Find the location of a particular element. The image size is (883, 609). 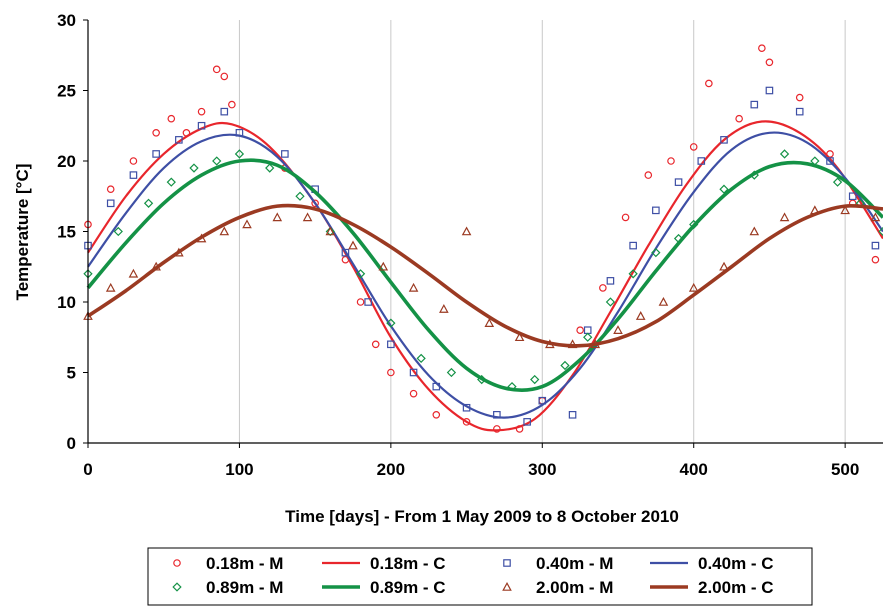

legend-label-2: 0.40m - M is located at coordinates (574, 563).